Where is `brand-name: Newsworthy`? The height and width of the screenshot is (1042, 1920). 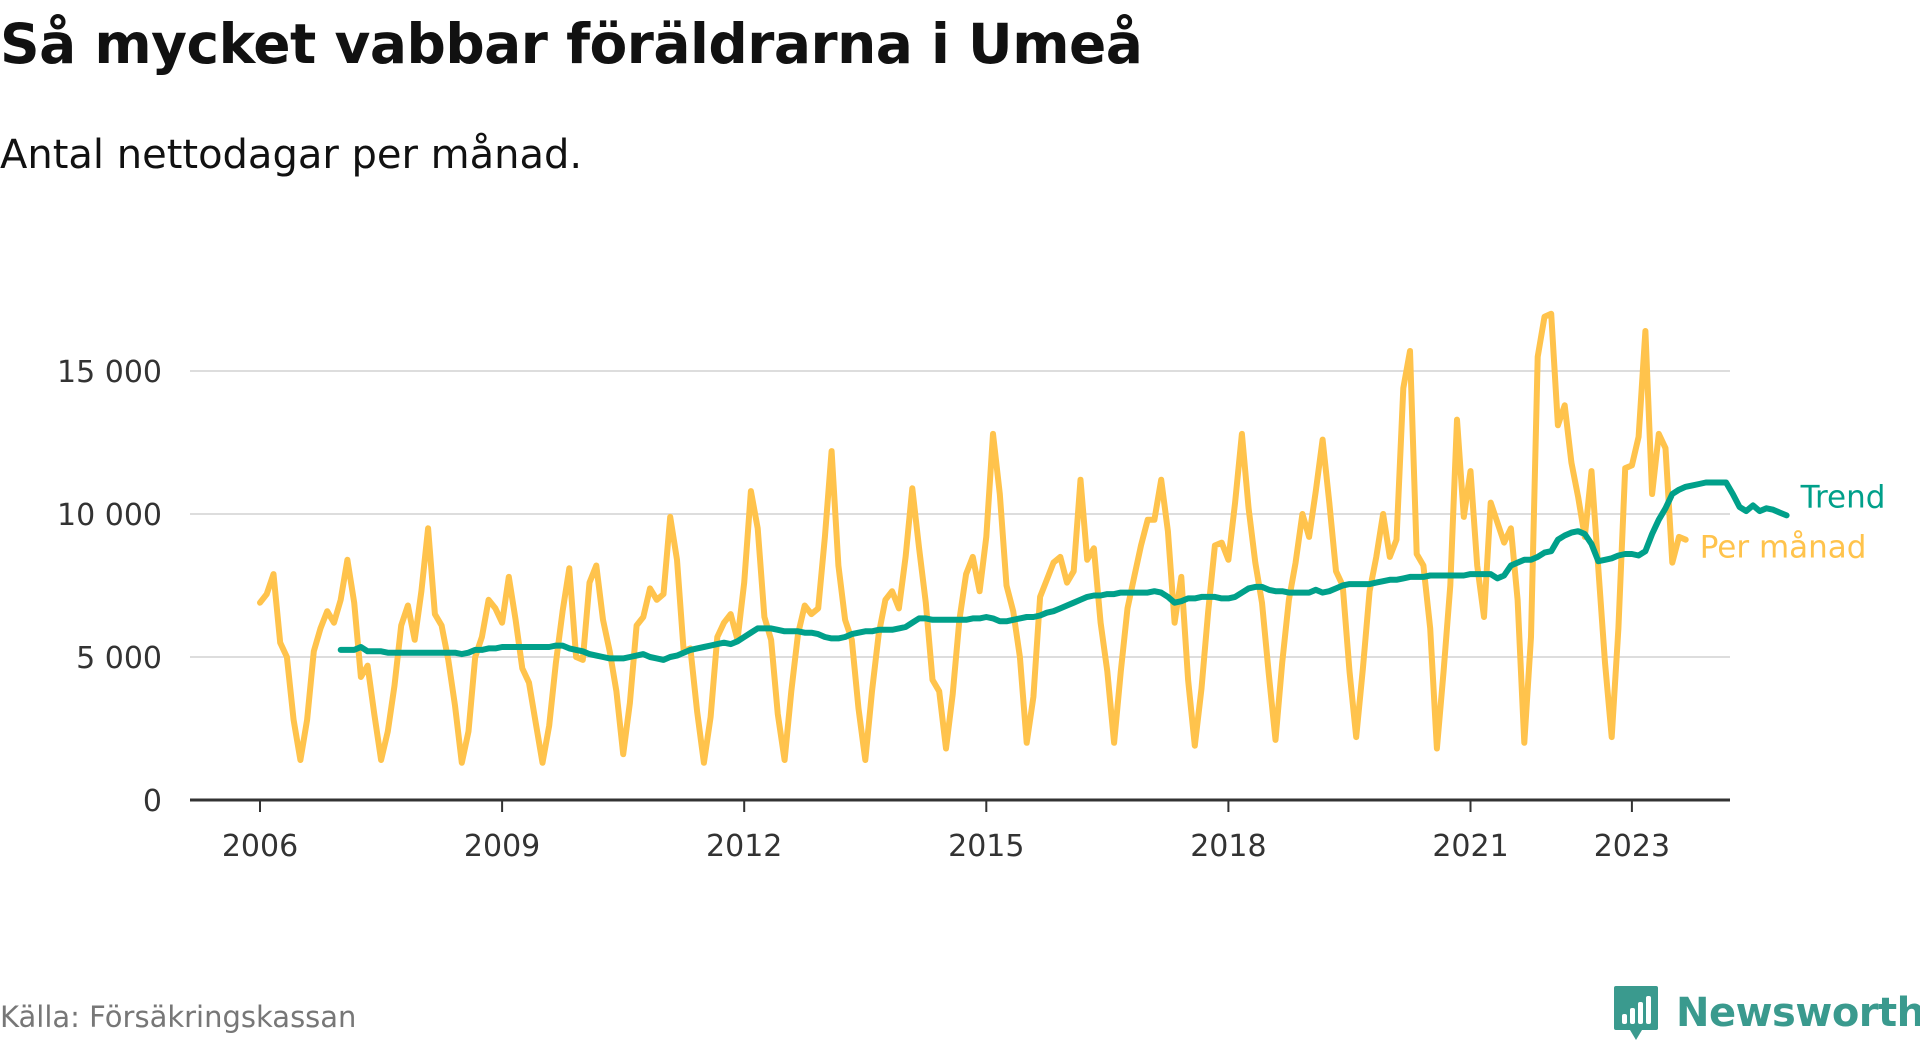 brand-name: Newsworthy is located at coordinates (1798, 1013).